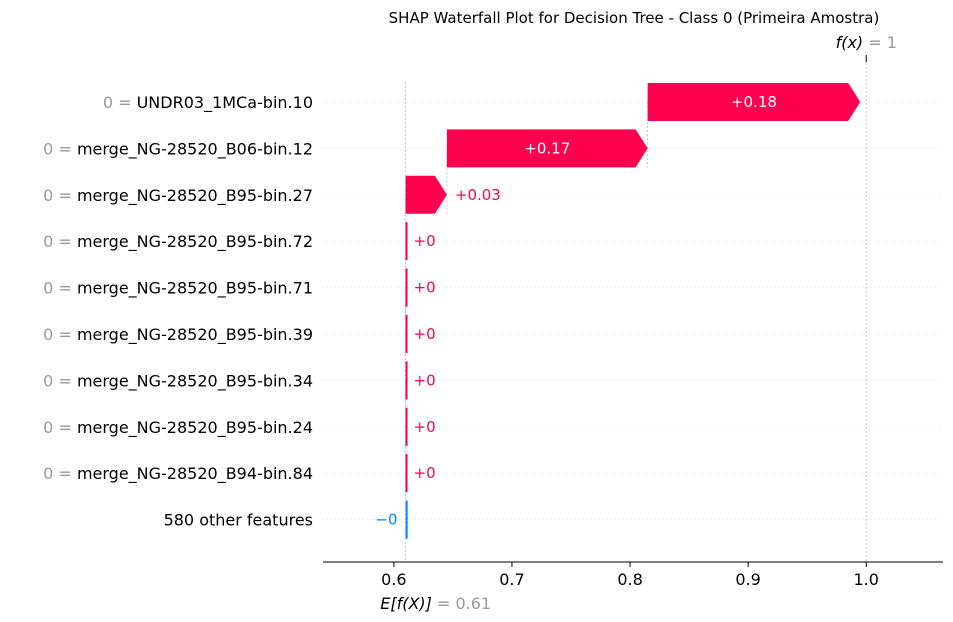  What do you see at coordinates (852, 42) in the screenshot?
I see `output-symbol: f(x)` at bounding box center [852, 42].